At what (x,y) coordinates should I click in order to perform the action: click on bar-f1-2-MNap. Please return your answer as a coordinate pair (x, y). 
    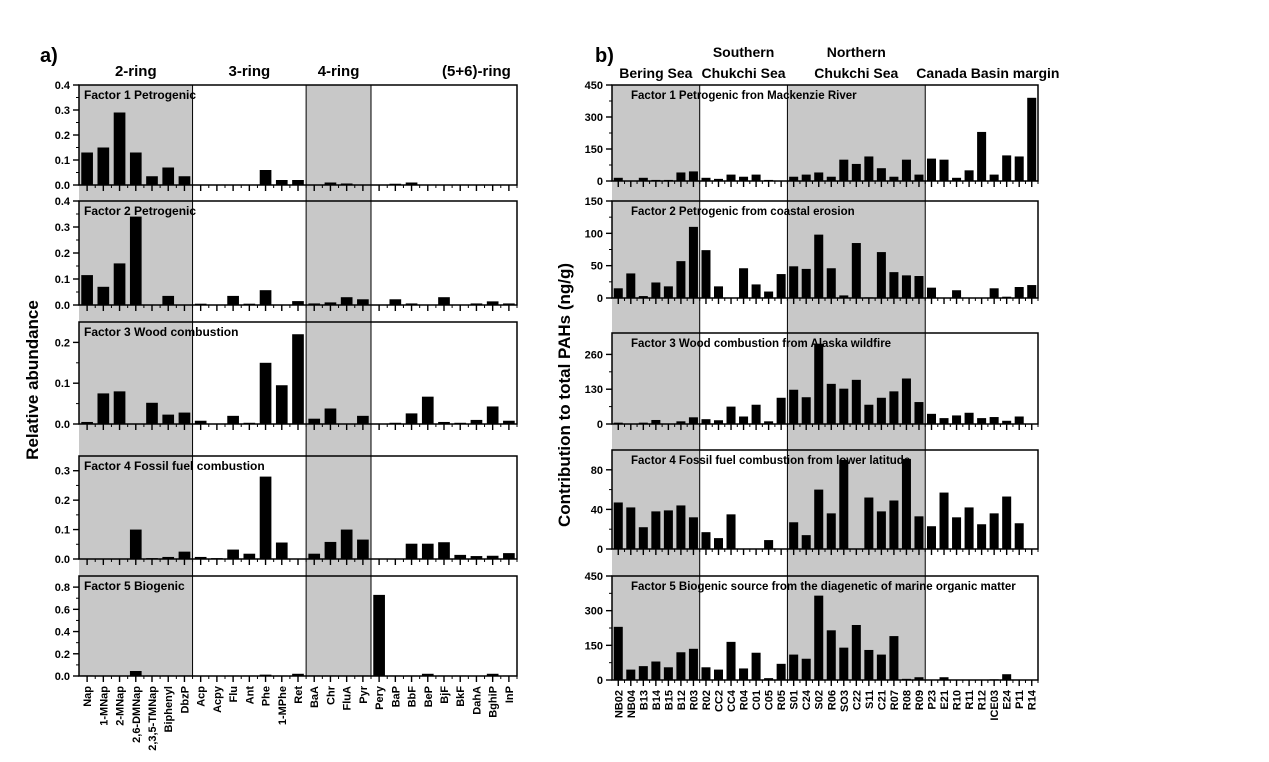
    Looking at the image, I should click on (119, 148).